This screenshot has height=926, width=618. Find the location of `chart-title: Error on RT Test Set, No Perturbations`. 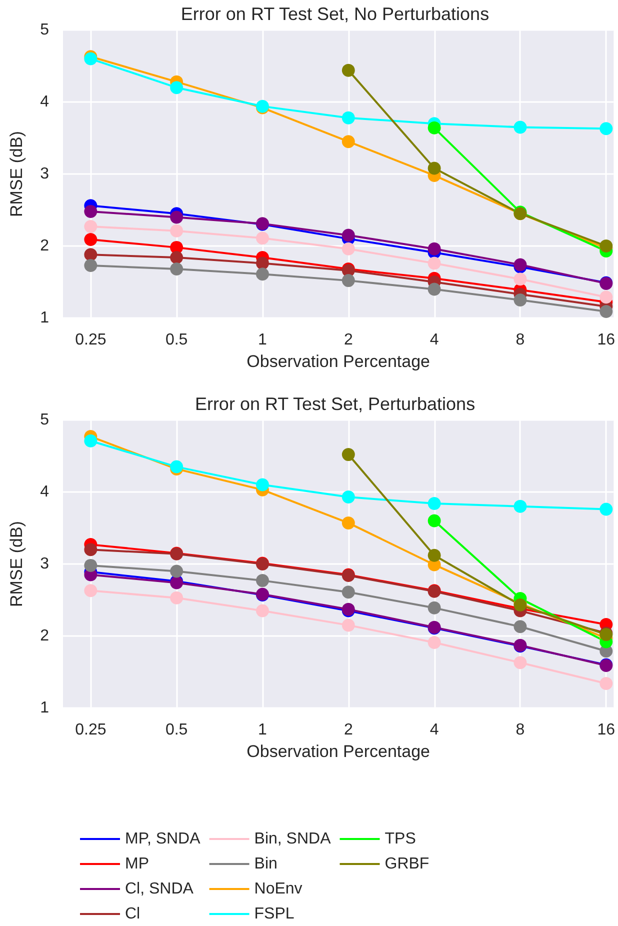

chart-title: Error on RT Test Set, No Perturbations is located at coordinates (335, 14).